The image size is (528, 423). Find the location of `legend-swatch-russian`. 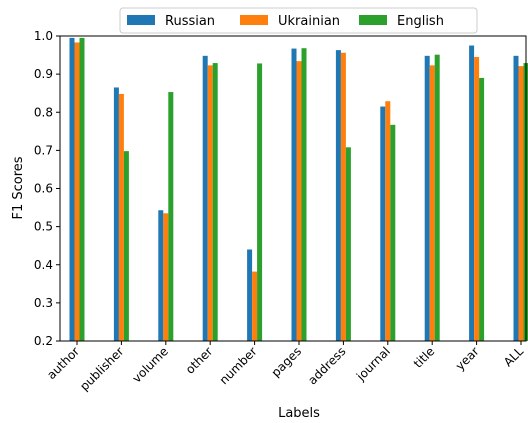

legend-swatch-russian is located at coordinates (141, 20).